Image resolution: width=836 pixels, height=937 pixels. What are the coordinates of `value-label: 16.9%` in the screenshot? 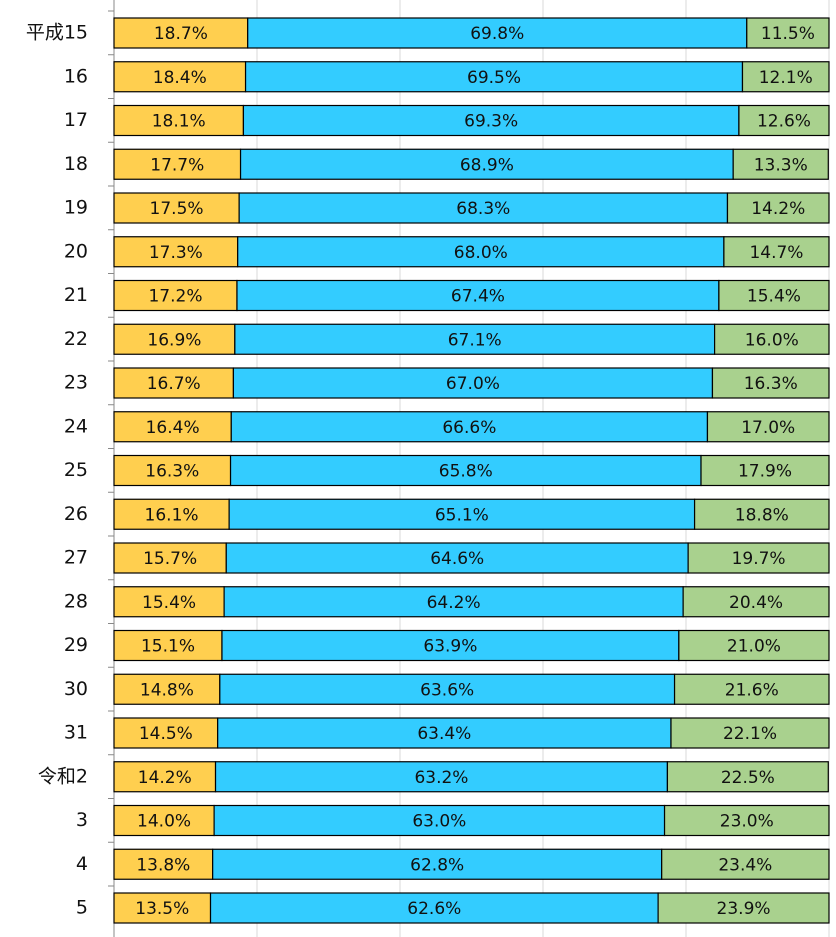 It's located at (174, 340).